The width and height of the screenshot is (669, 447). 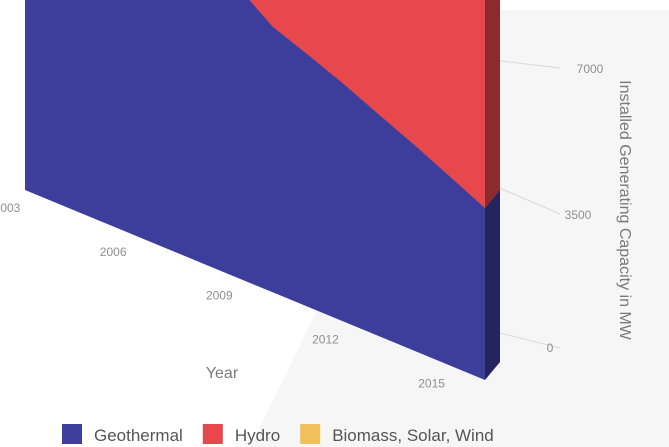 What do you see at coordinates (10, 208) in the screenshot?
I see `x-tick-label: 2003` at bounding box center [10, 208].